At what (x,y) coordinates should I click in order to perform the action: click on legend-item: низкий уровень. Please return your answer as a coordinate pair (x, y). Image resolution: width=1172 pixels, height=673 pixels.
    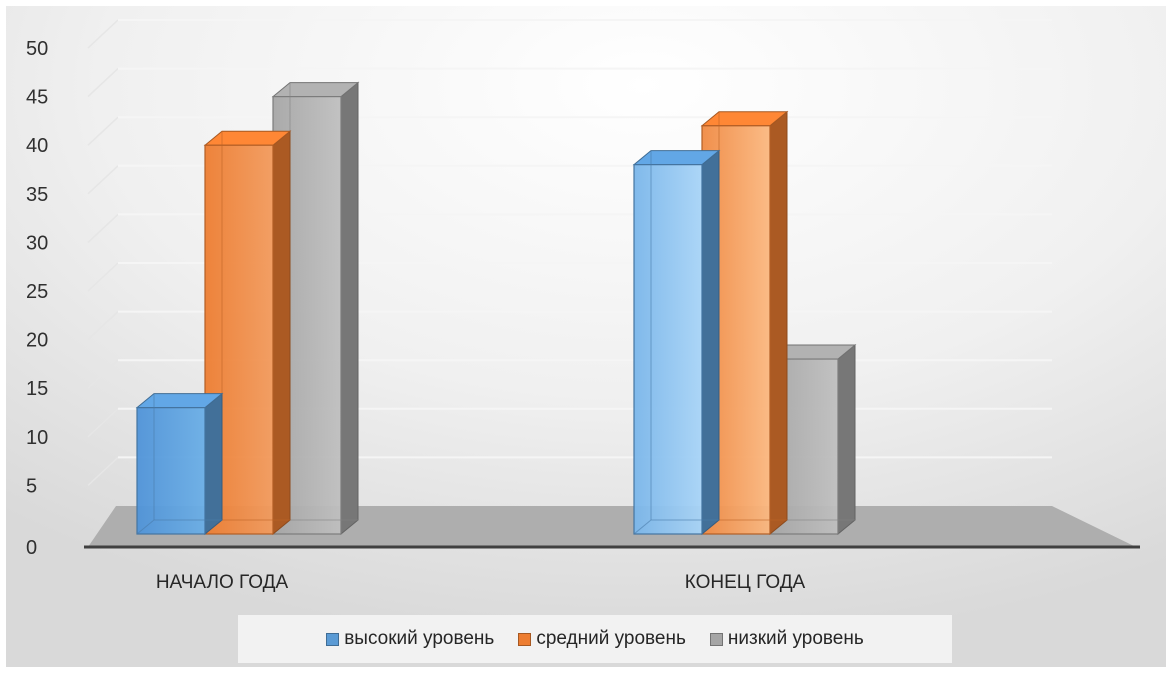
    Looking at the image, I should click on (786, 639).